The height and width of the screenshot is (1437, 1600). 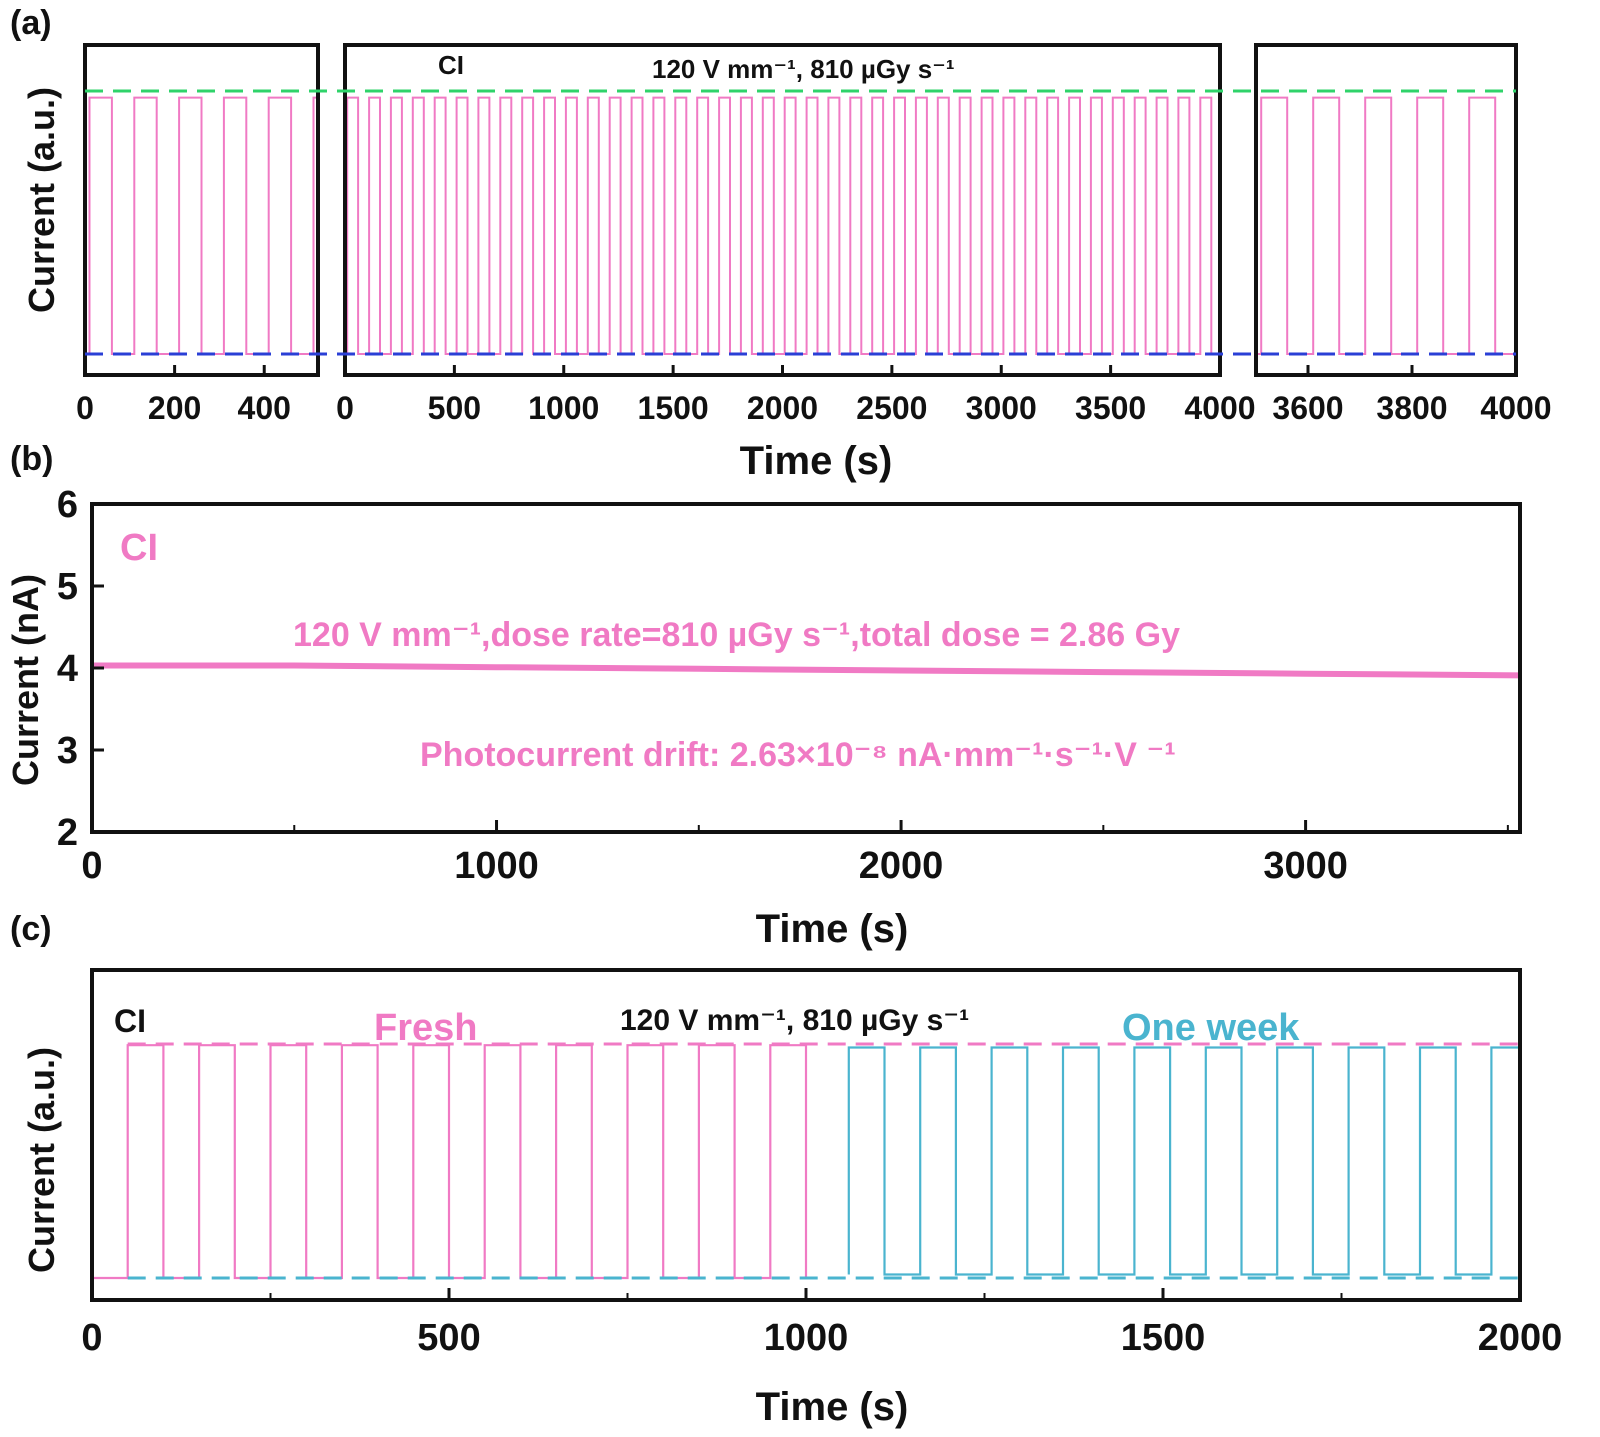 I want to click on panel-b-x-axis-label: Time (s), so click(x=832, y=929).